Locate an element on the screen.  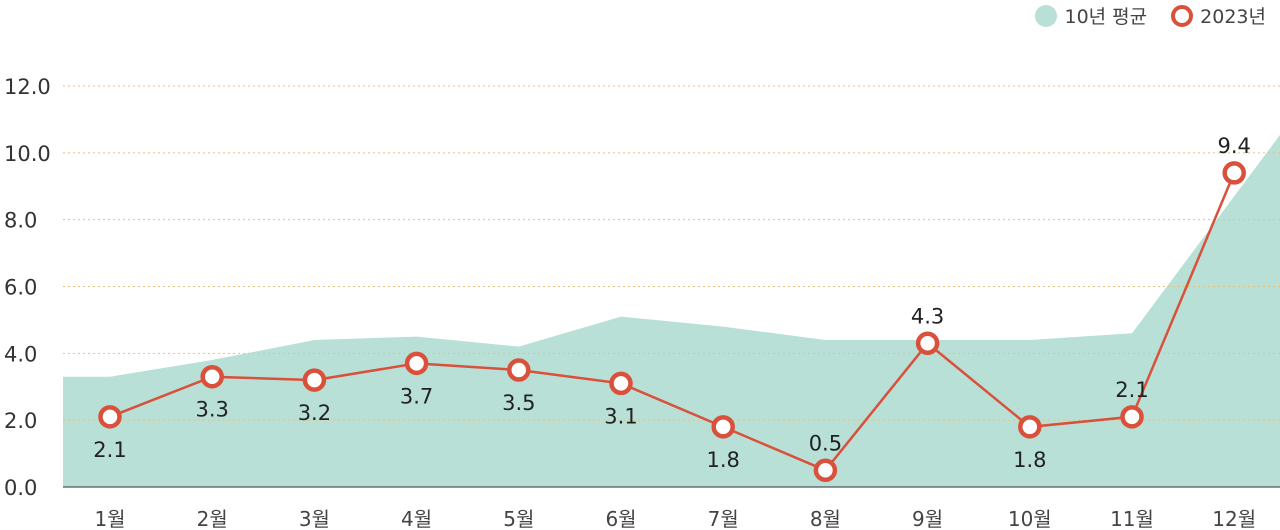
data-label-2023: 0.5 is located at coordinates (825, 443).